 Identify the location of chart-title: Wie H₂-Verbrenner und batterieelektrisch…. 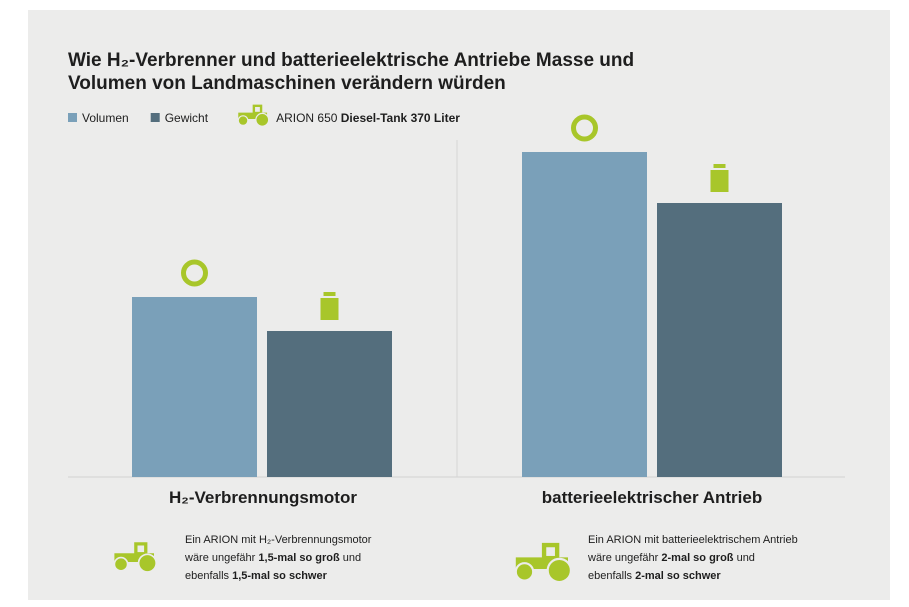
(351, 60).